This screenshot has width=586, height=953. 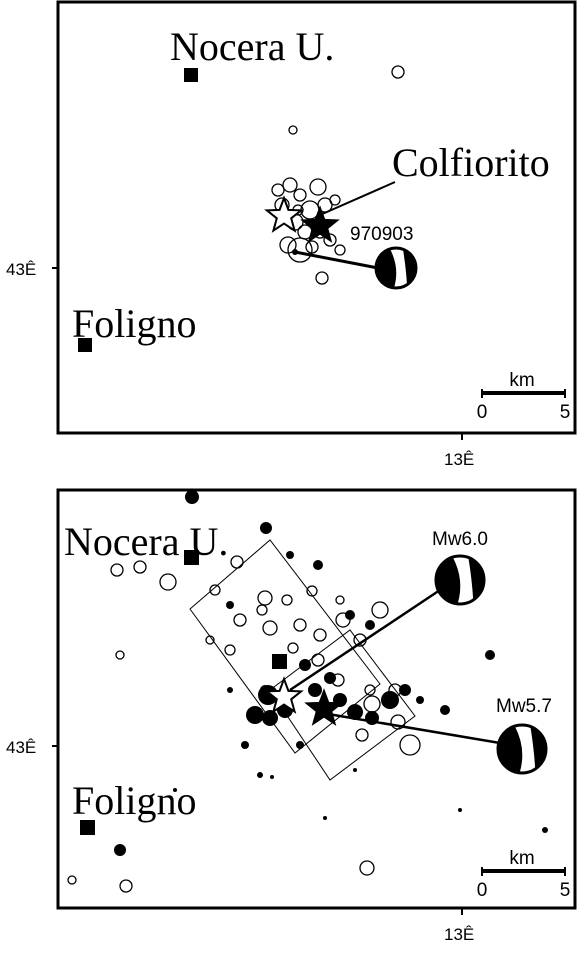 What do you see at coordinates (334, 175) in the screenshot?
I see `epicenters` at bounding box center [334, 175].